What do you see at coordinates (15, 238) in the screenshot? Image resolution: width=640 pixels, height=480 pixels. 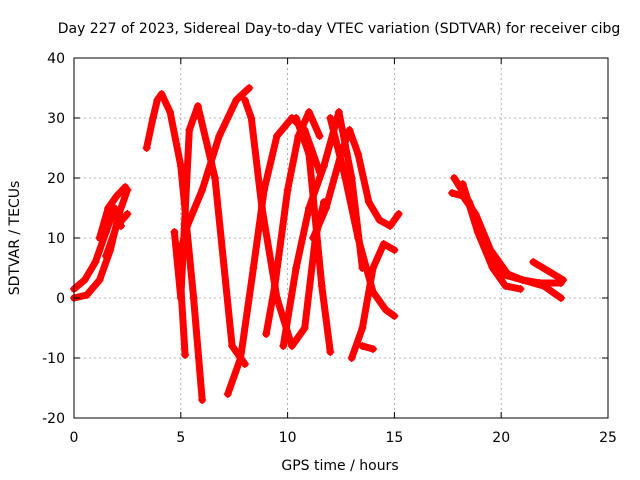 I see `y-axis-label: SDTVAR / TECUs` at bounding box center [15, 238].